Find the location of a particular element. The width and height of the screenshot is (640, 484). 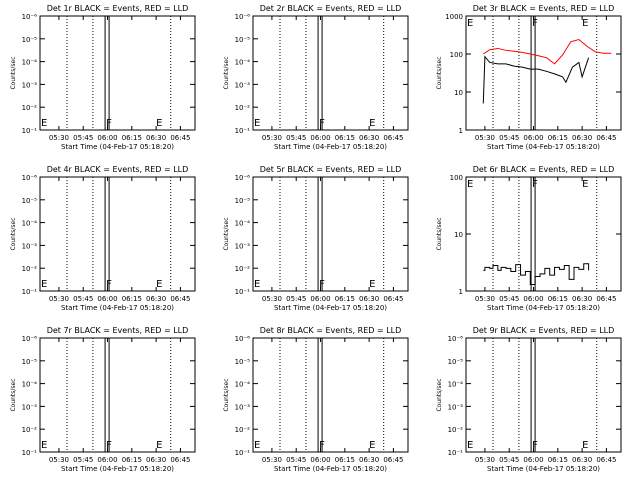

y-tick-label: 10 is located at coordinates (458, 93).